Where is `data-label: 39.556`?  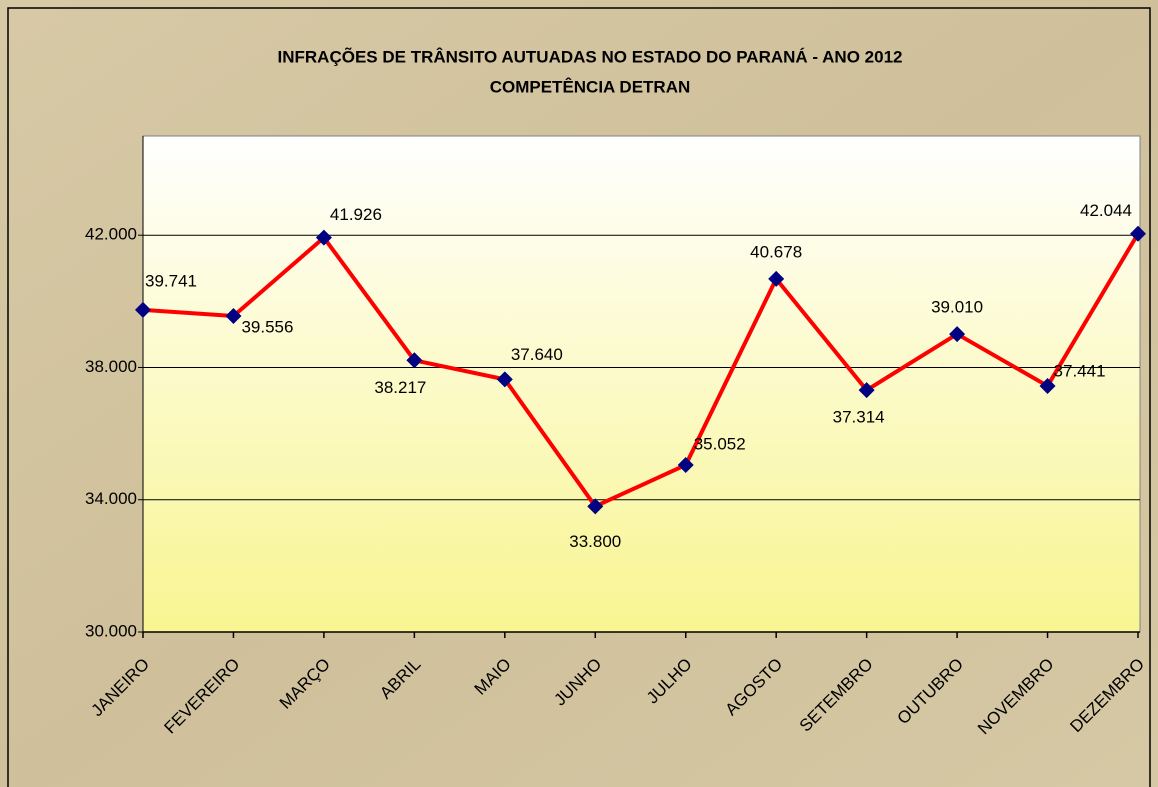 data-label: 39.556 is located at coordinates (267, 326).